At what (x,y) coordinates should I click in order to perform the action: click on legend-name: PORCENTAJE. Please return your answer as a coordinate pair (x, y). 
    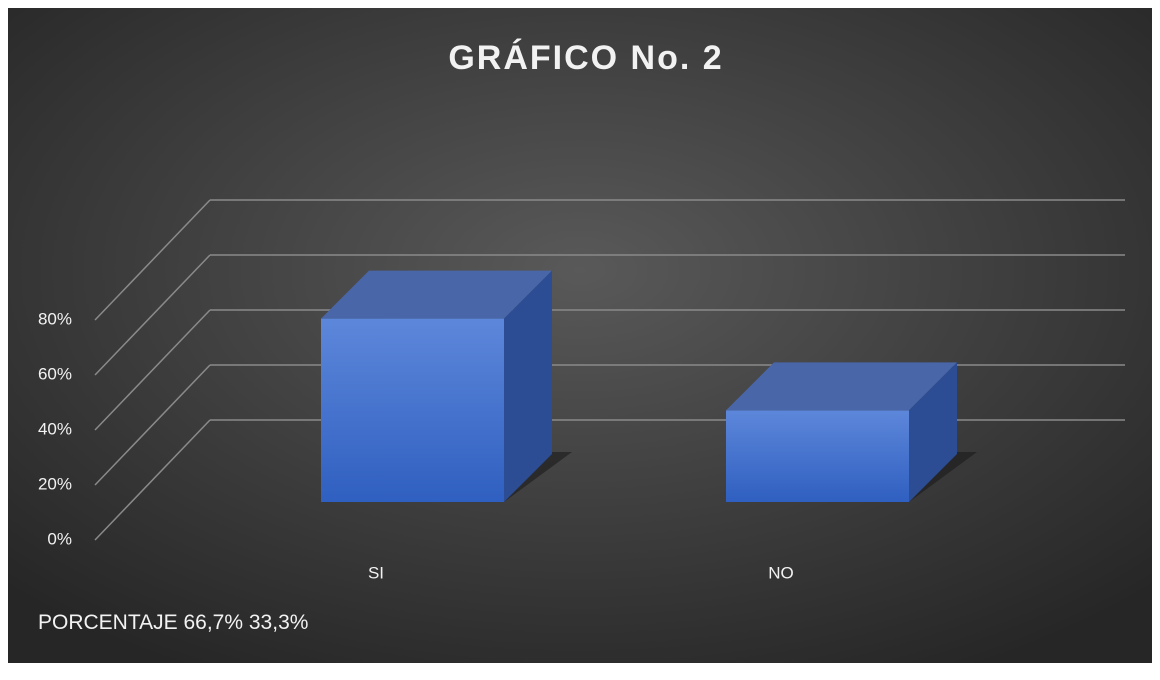
    Looking at the image, I should click on (108, 622).